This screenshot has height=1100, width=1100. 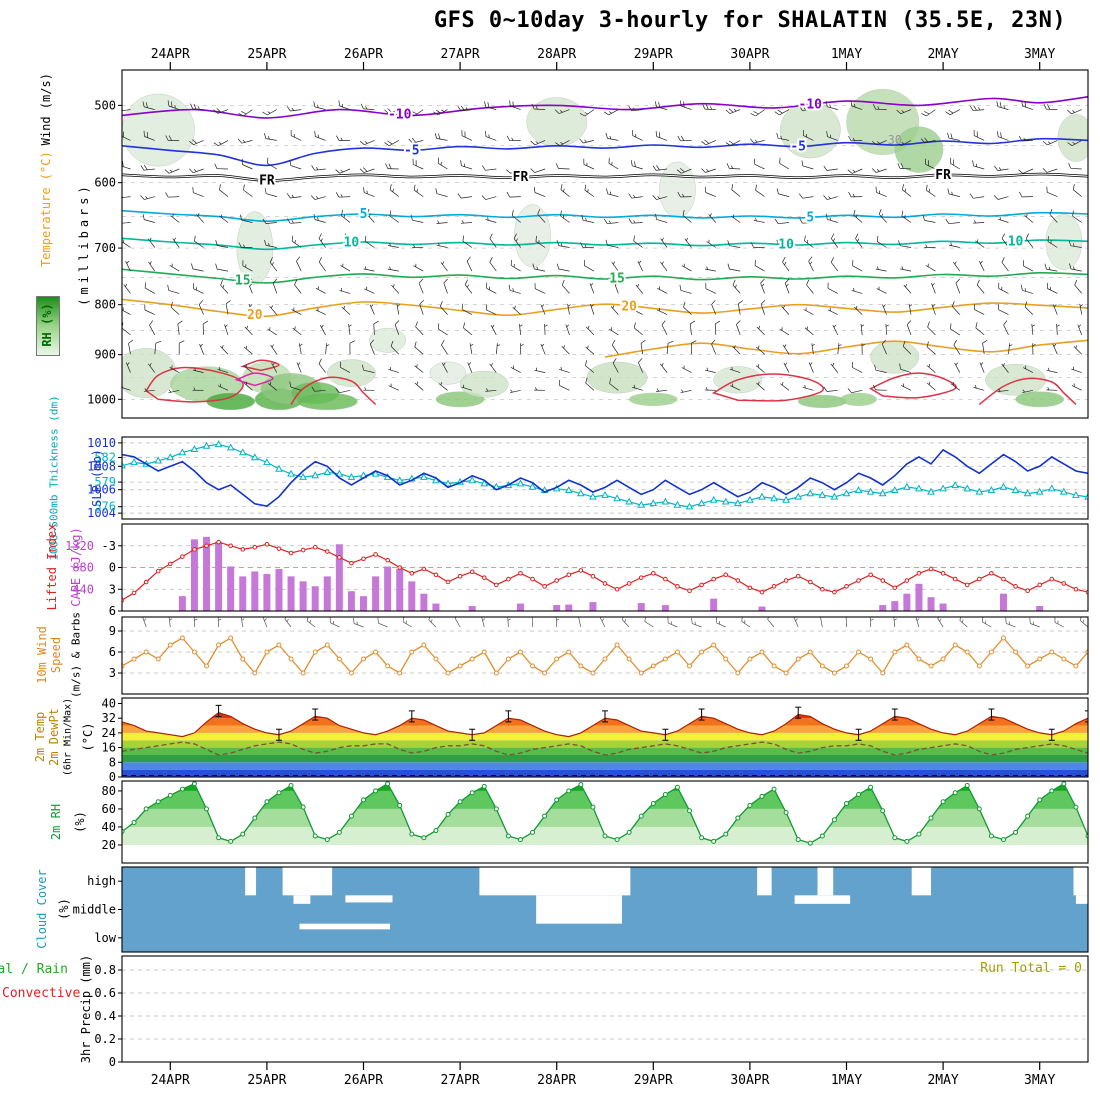 I want to click on svg-text: 1004, so click(x=101, y=513).